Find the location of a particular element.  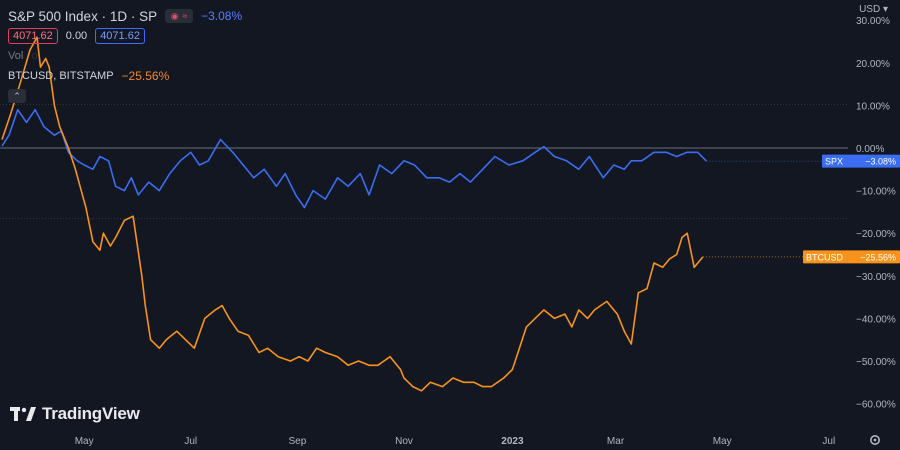

main-change: −3.08% is located at coordinates (222, 16).